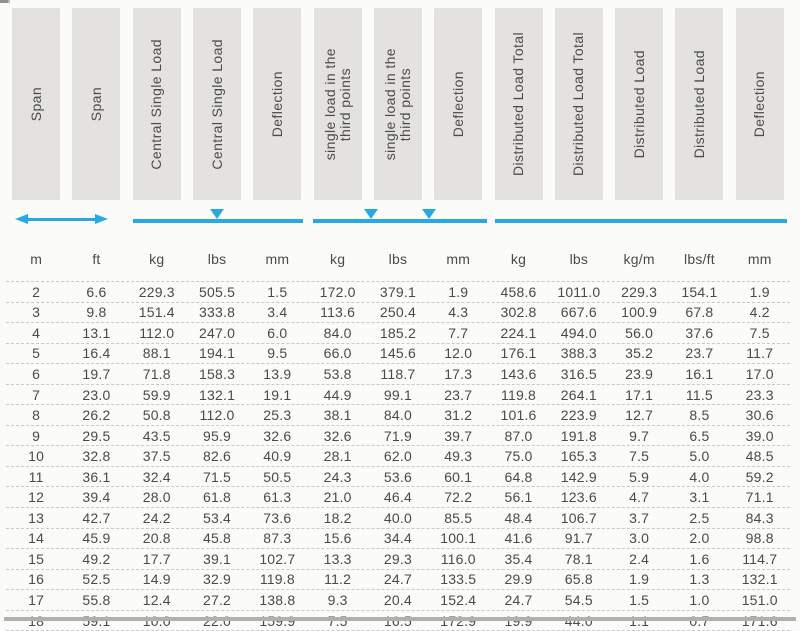 The width and height of the screenshot is (800, 631). I want to click on column-header-3: Central Single Load, so click(157, 104).